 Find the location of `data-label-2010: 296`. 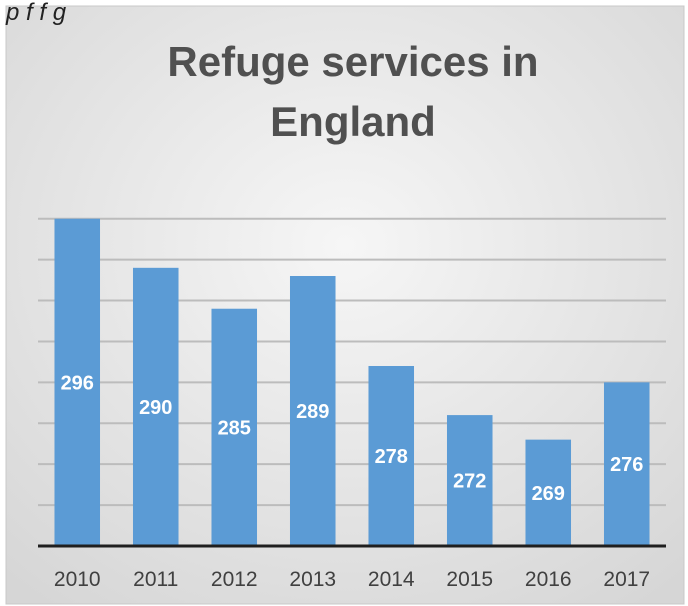

data-label-2010: 296 is located at coordinates (77, 383).